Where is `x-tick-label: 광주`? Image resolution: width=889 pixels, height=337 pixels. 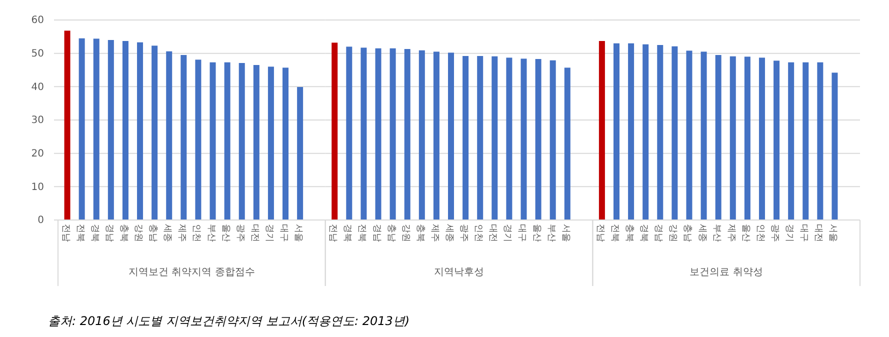
x-tick-label: 광주 is located at coordinates (463, 233).